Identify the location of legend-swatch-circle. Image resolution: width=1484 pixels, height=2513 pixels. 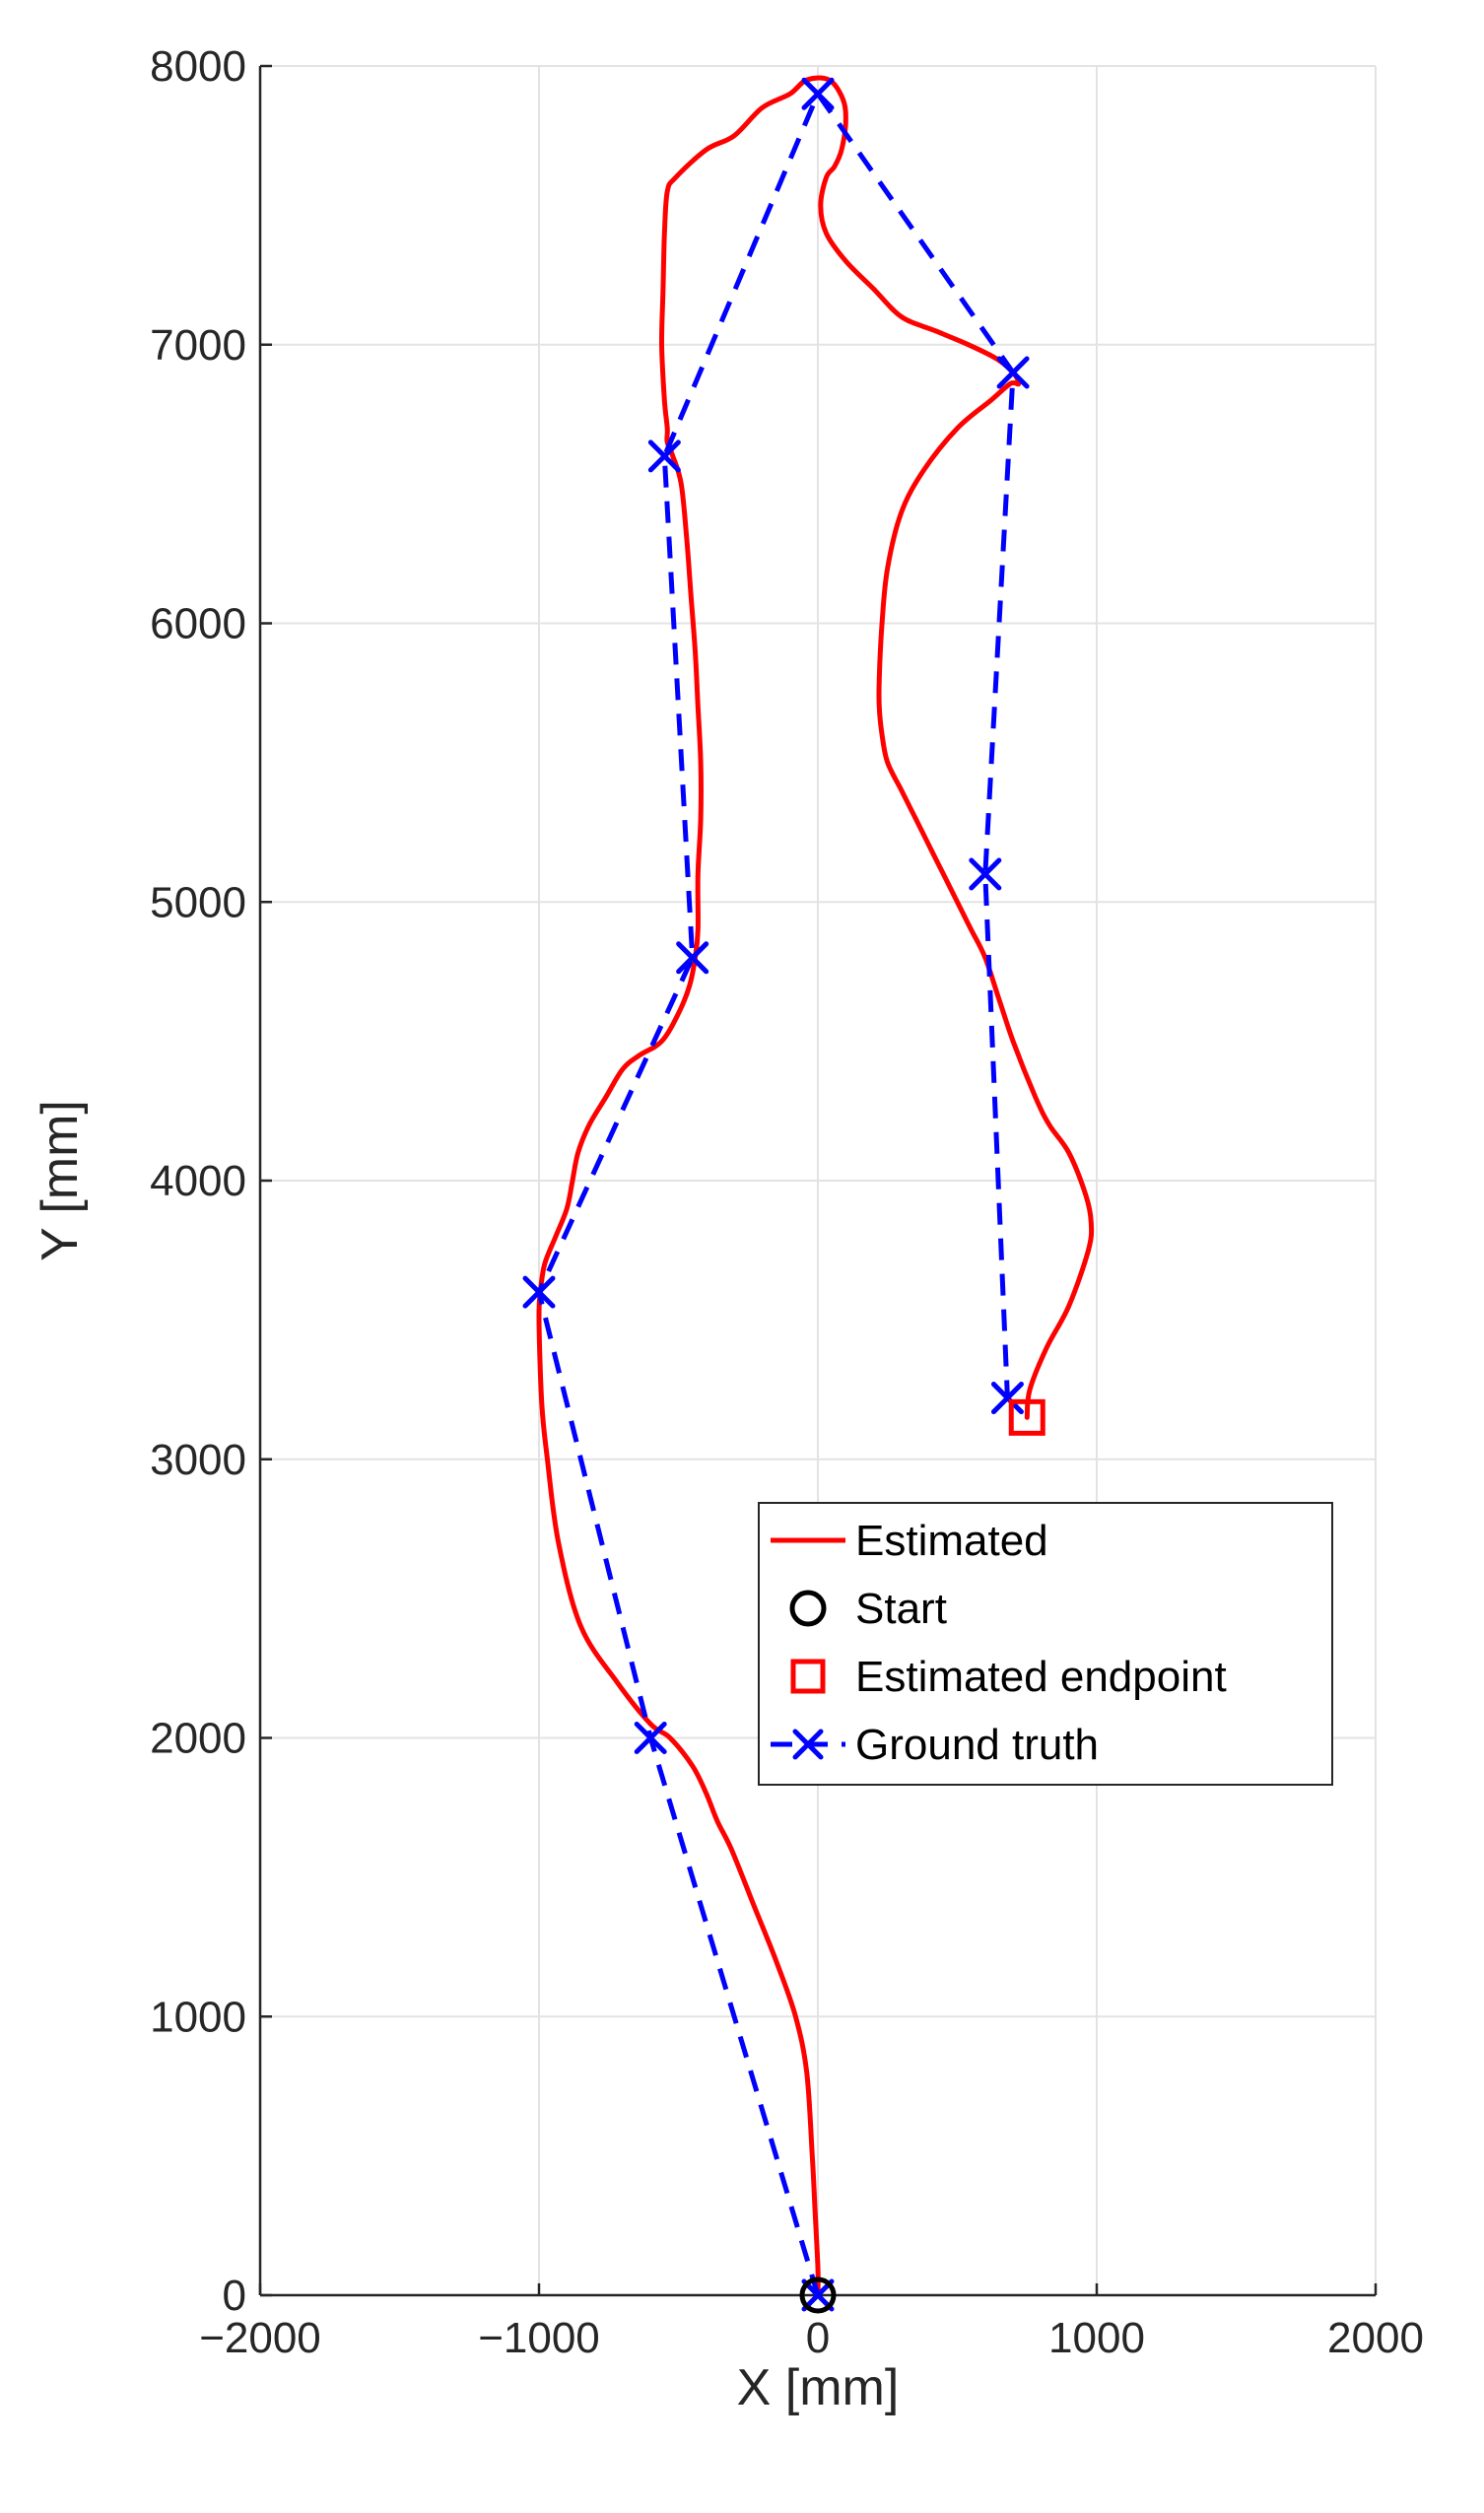
(808, 1609).